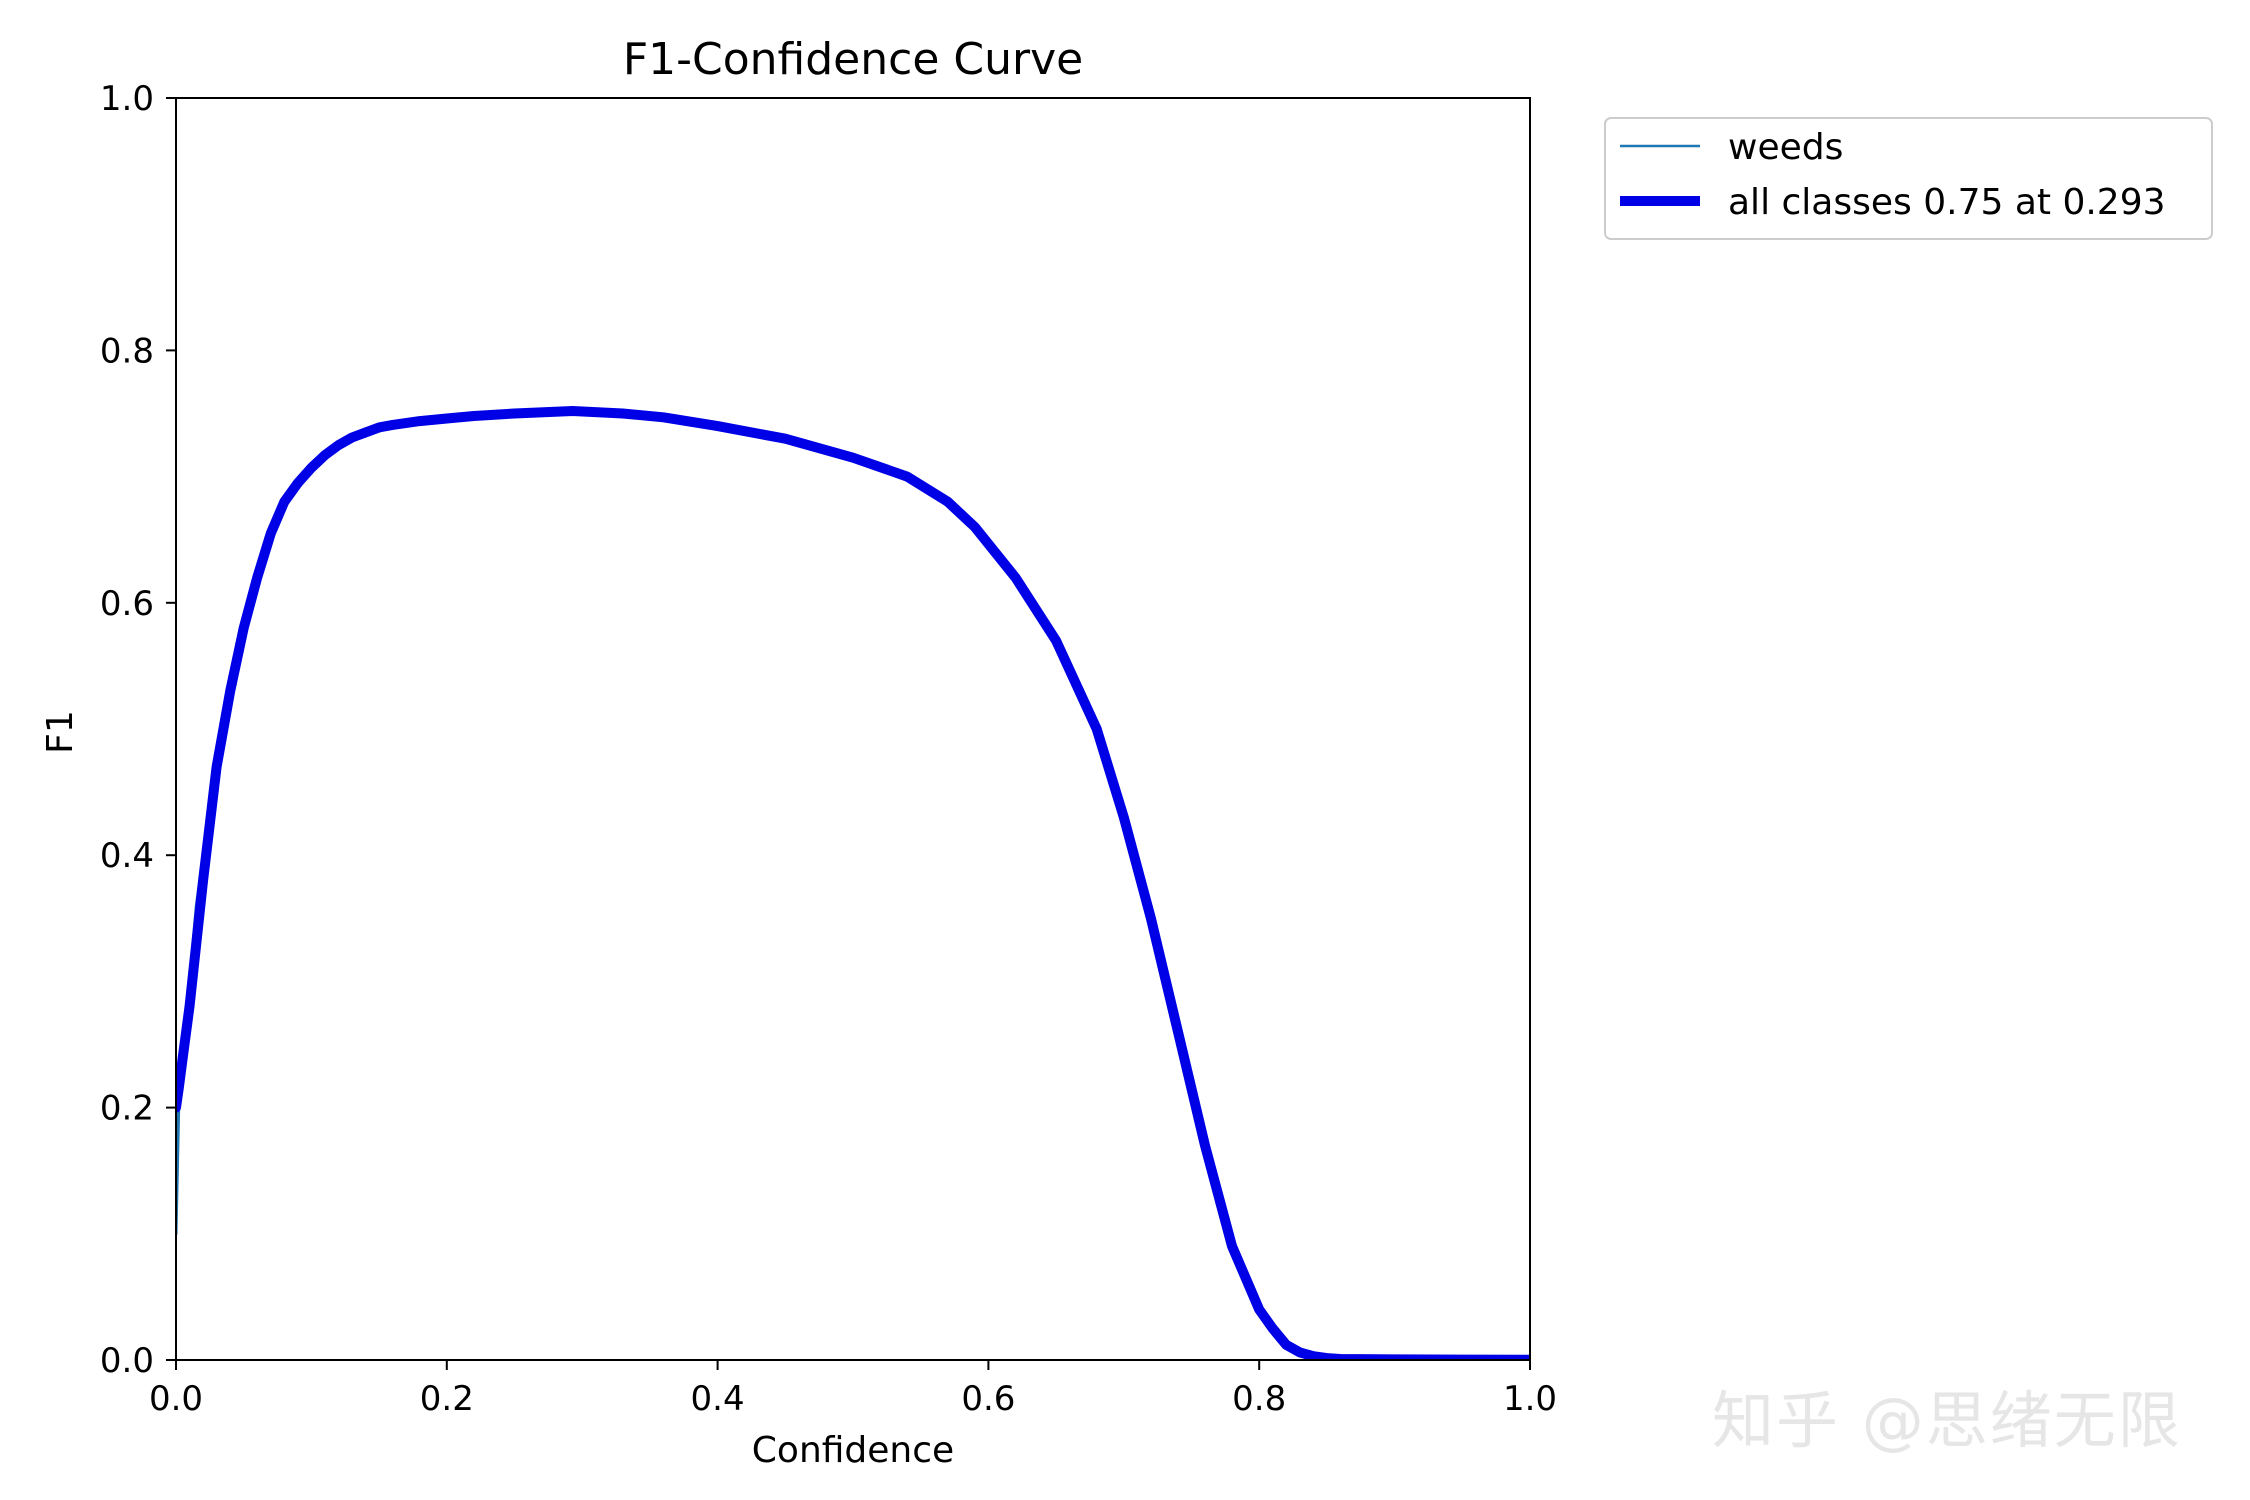 Image resolution: width=2250 pixels, height=1500 pixels. I want to click on y-tick-label: 0.8, so click(127, 351).